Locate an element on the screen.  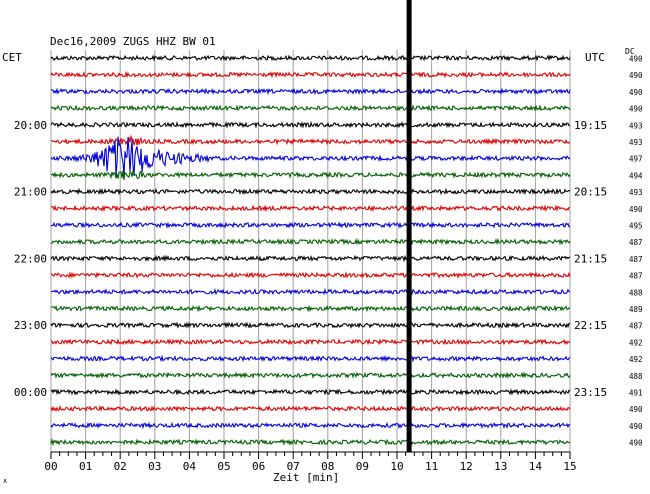
x-tick-label: 14 is located at coordinates (536, 466).